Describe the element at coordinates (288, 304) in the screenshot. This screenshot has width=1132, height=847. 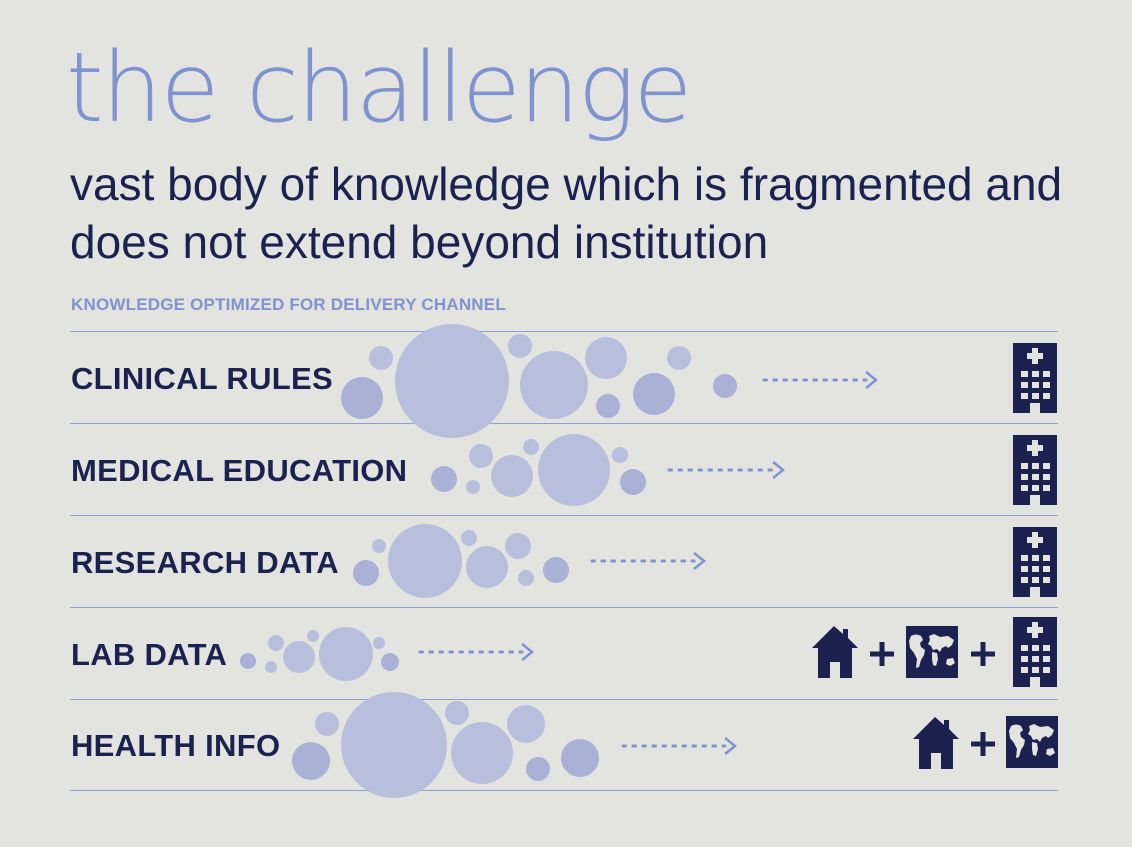
I see `section-label: KNOWLEDGE OPTIMIZED FOR DELIVERY CHANNEL` at that location.